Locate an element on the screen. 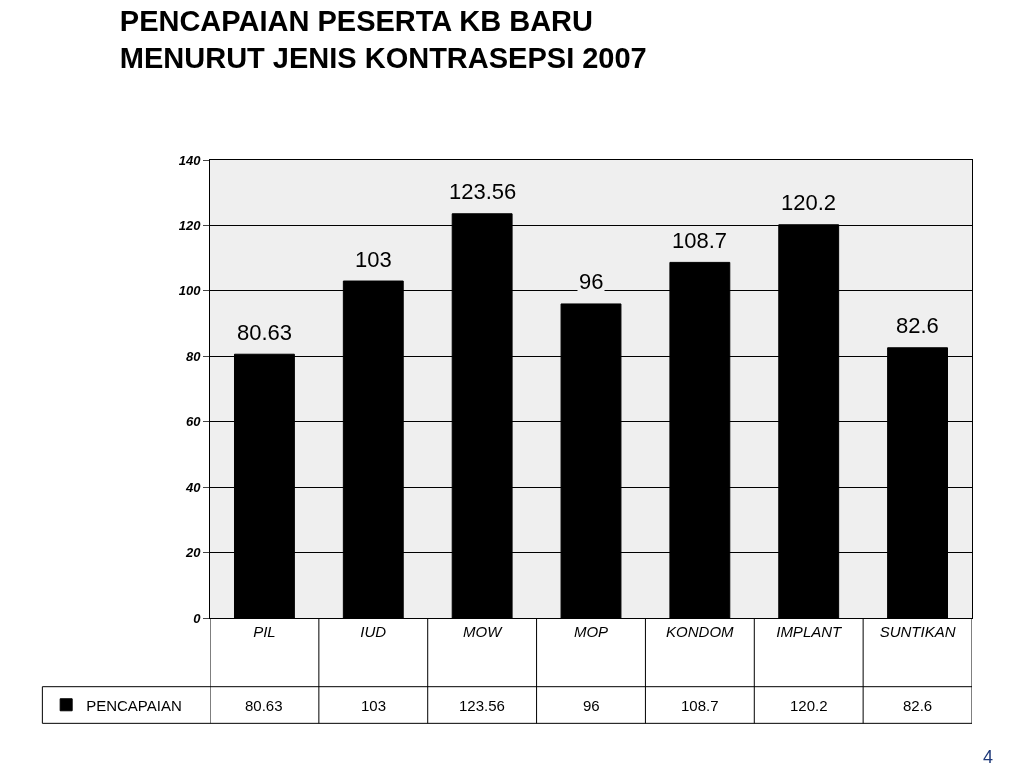  data-label: 120.2 is located at coordinates (809, 705).